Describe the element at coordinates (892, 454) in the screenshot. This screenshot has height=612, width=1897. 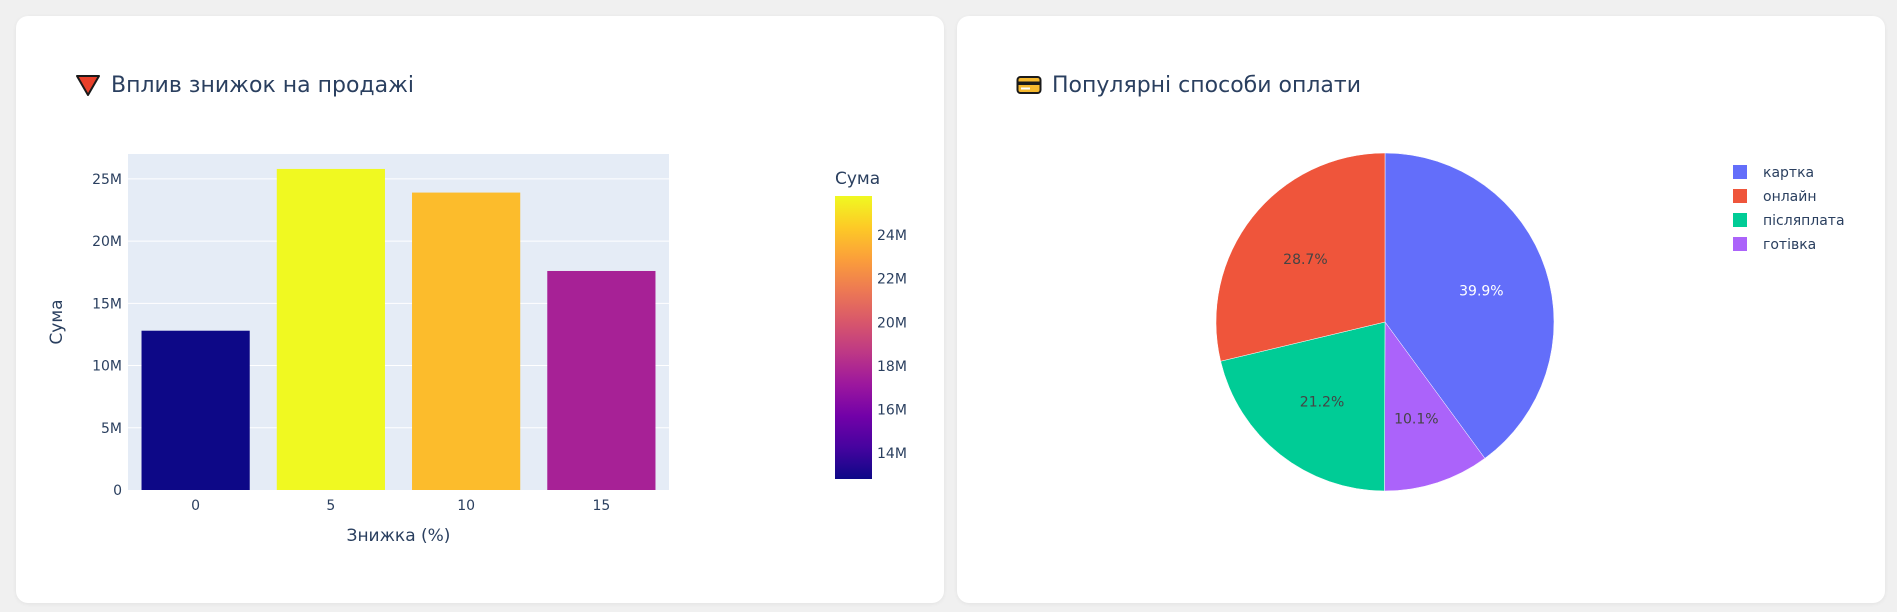
I see `colorbar-tick-label: 14M` at that location.